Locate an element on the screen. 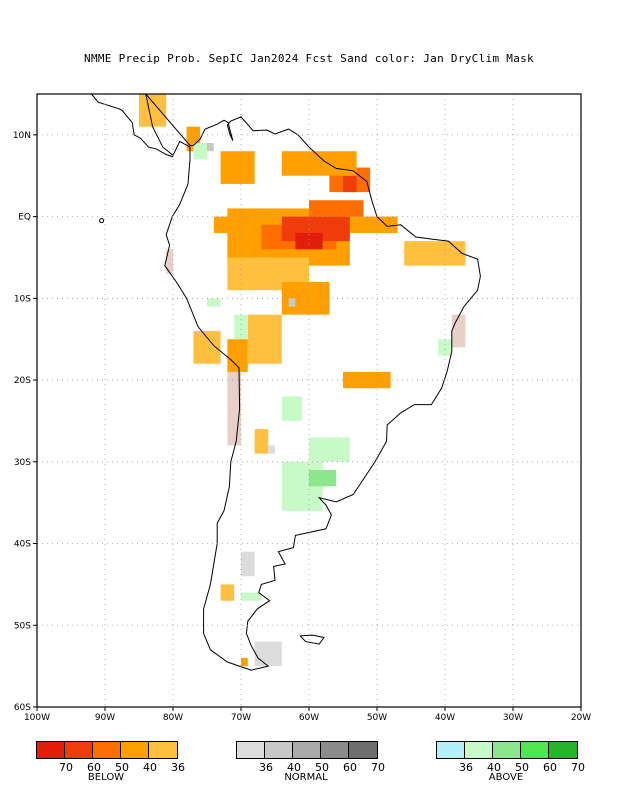 This screenshot has height=800, width=618. lon-tick-label: 40W is located at coordinates (445, 718).